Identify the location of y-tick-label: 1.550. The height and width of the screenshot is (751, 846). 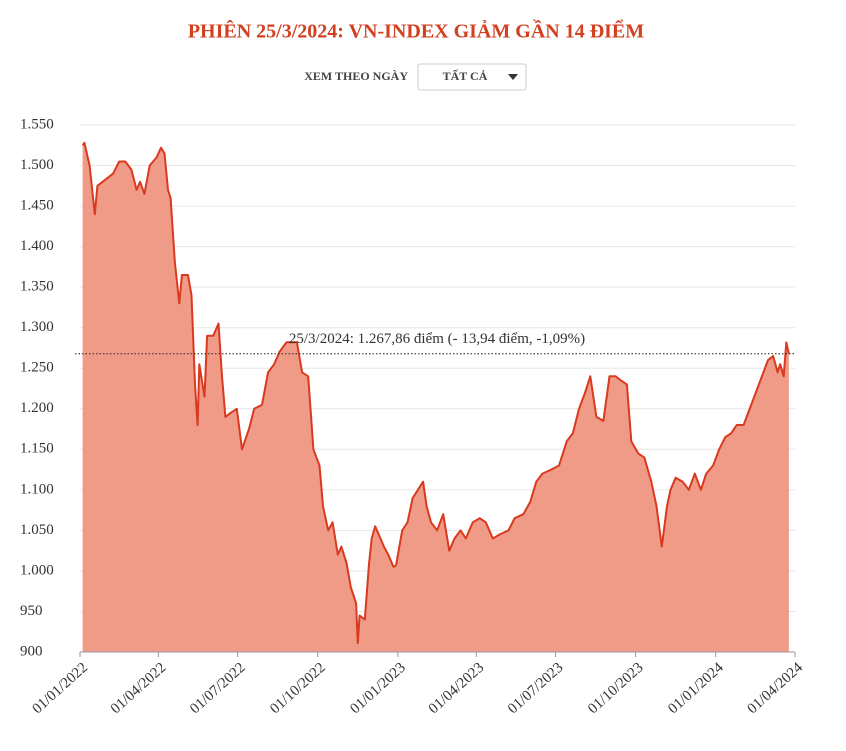
(37, 124).